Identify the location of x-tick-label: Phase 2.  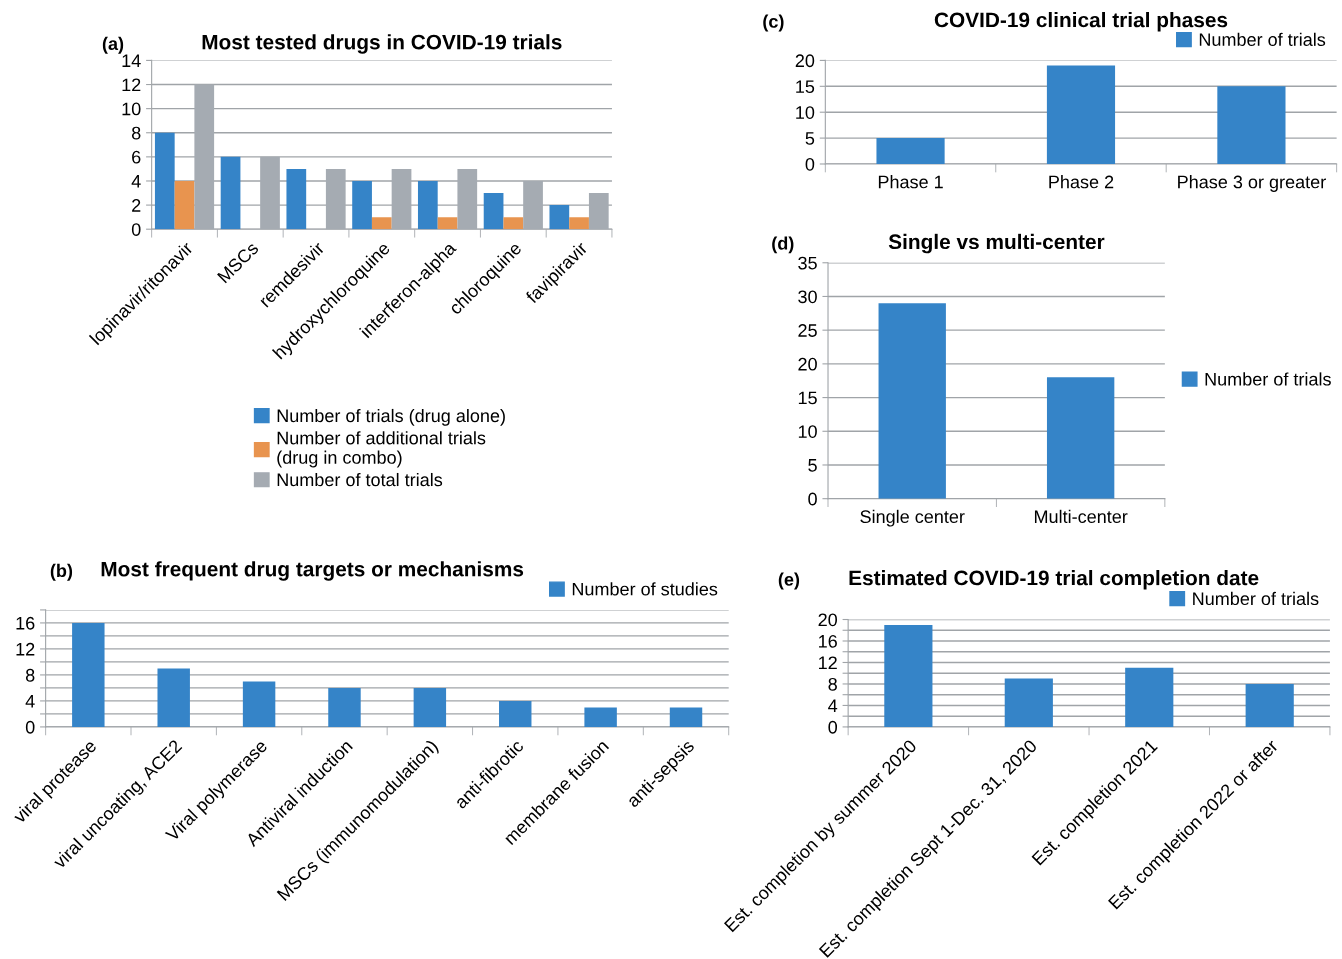
(1081, 182).